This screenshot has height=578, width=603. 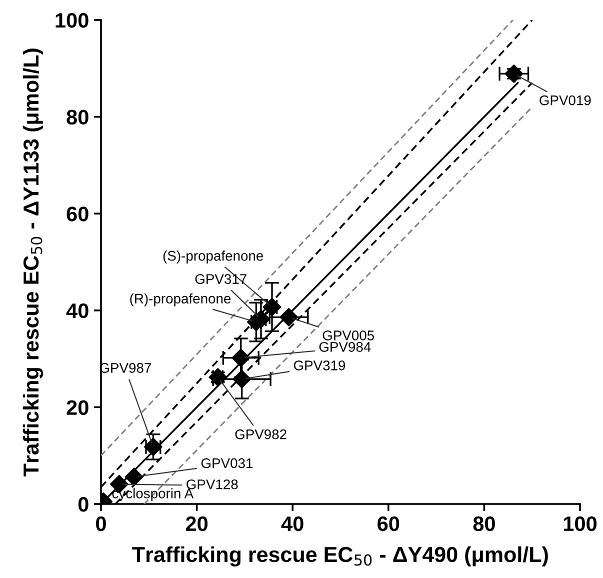 What do you see at coordinates (33, 262) in the screenshot?
I see `y-axis-title: Trafficking rescue EC$_{50}$ - ΔY1133 (μmol/L)` at bounding box center [33, 262].